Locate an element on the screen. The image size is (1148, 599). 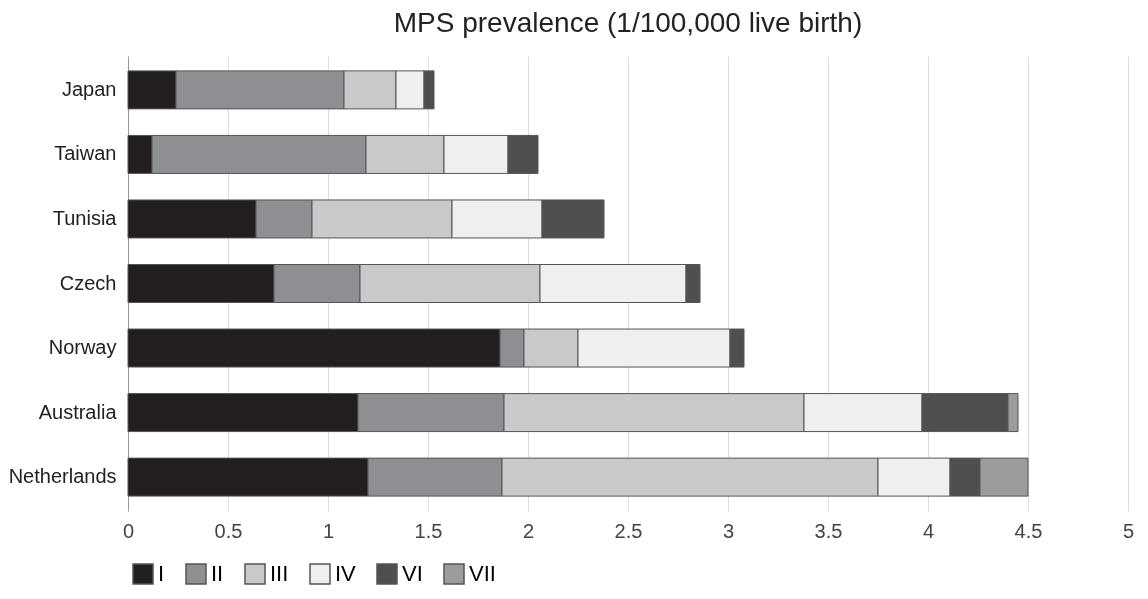
y-tick-label: Tunisia is located at coordinates (85, 217).